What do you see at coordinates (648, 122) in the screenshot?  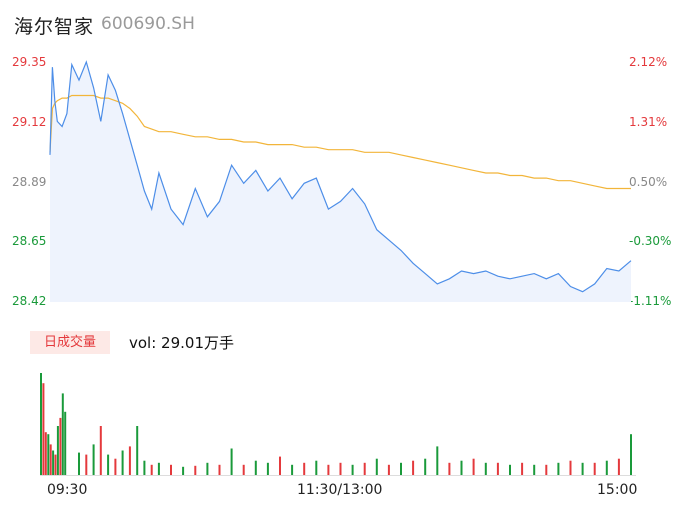 I see `pct-tick-2: 1.31%` at bounding box center [648, 122].